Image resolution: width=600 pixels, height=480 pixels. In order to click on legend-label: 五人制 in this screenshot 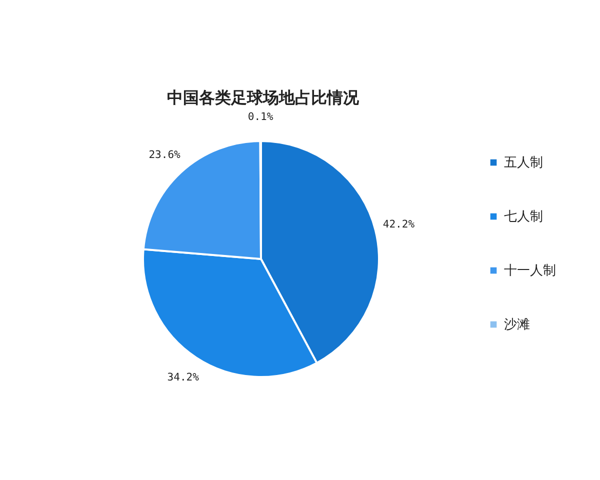, I will do `click(523, 163)`.